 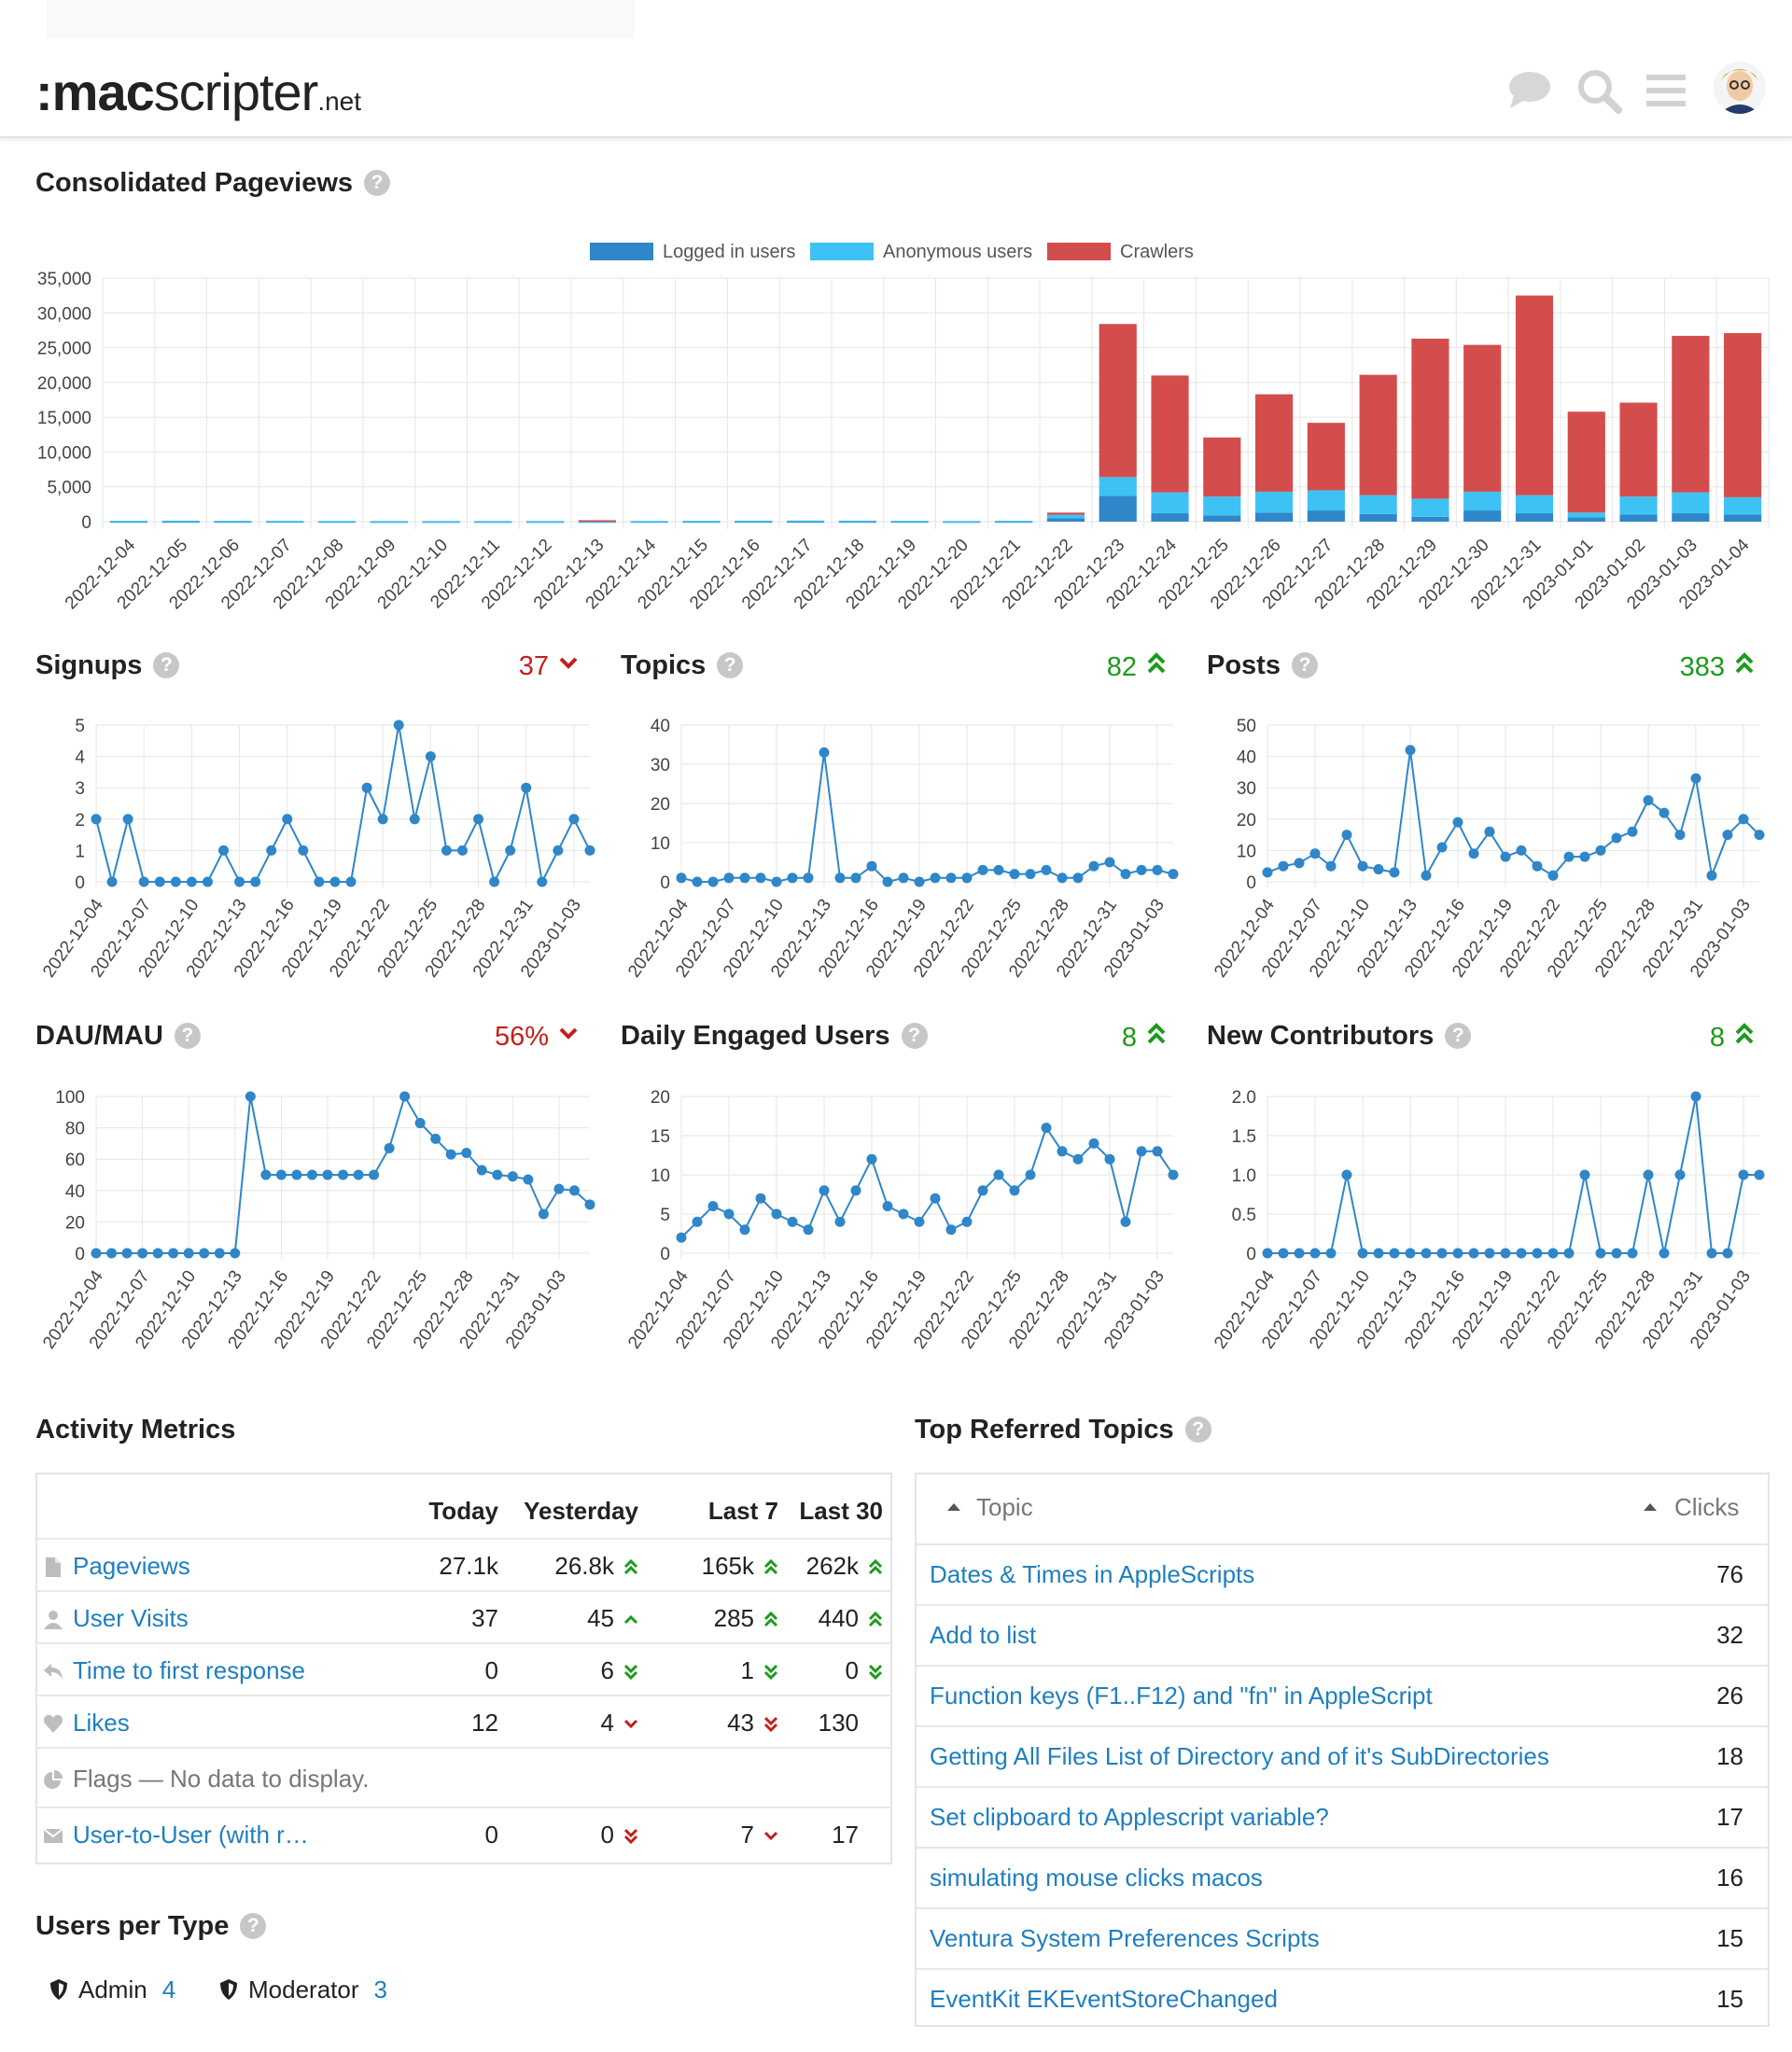 What do you see at coordinates (989, 1507) in the screenshot?
I see `sort-topic-header: Topic` at bounding box center [989, 1507].